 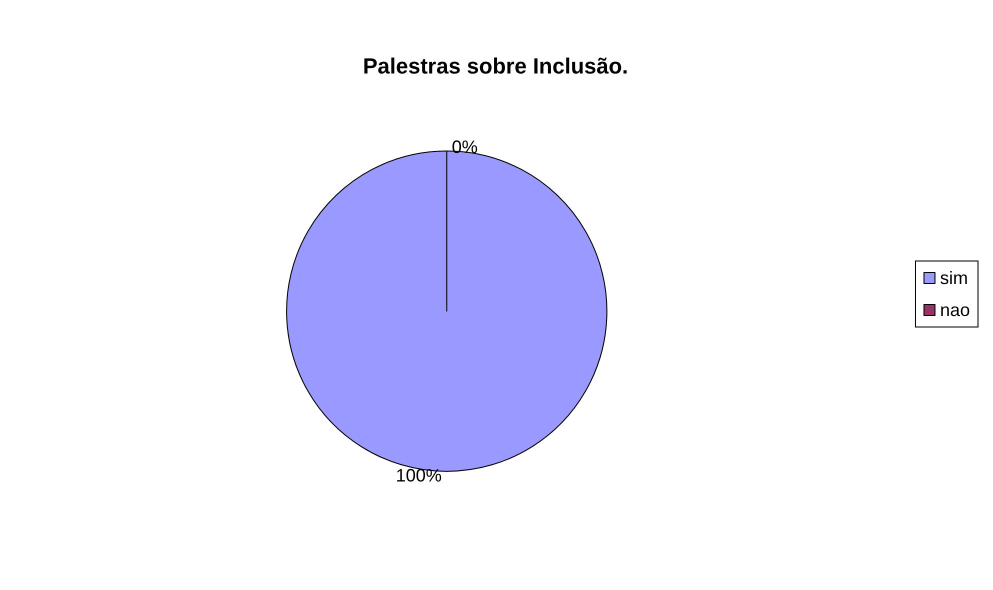 What do you see at coordinates (954, 278) in the screenshot?
I see `legend-label: sim` at bounding box center [954, 278].